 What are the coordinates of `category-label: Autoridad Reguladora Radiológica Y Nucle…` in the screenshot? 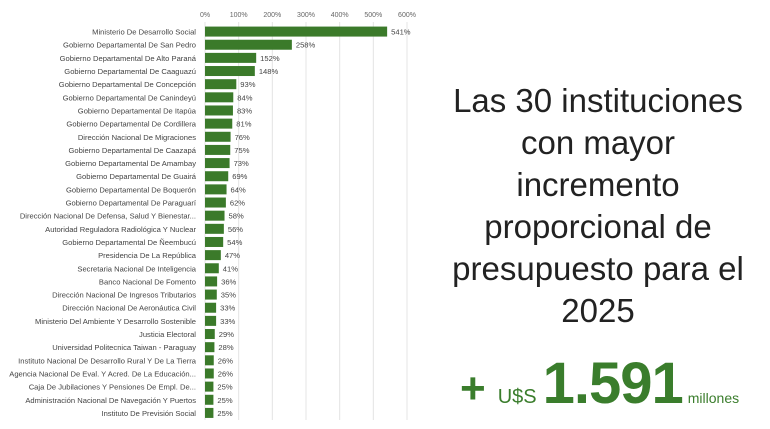 It's located at (120, 229).